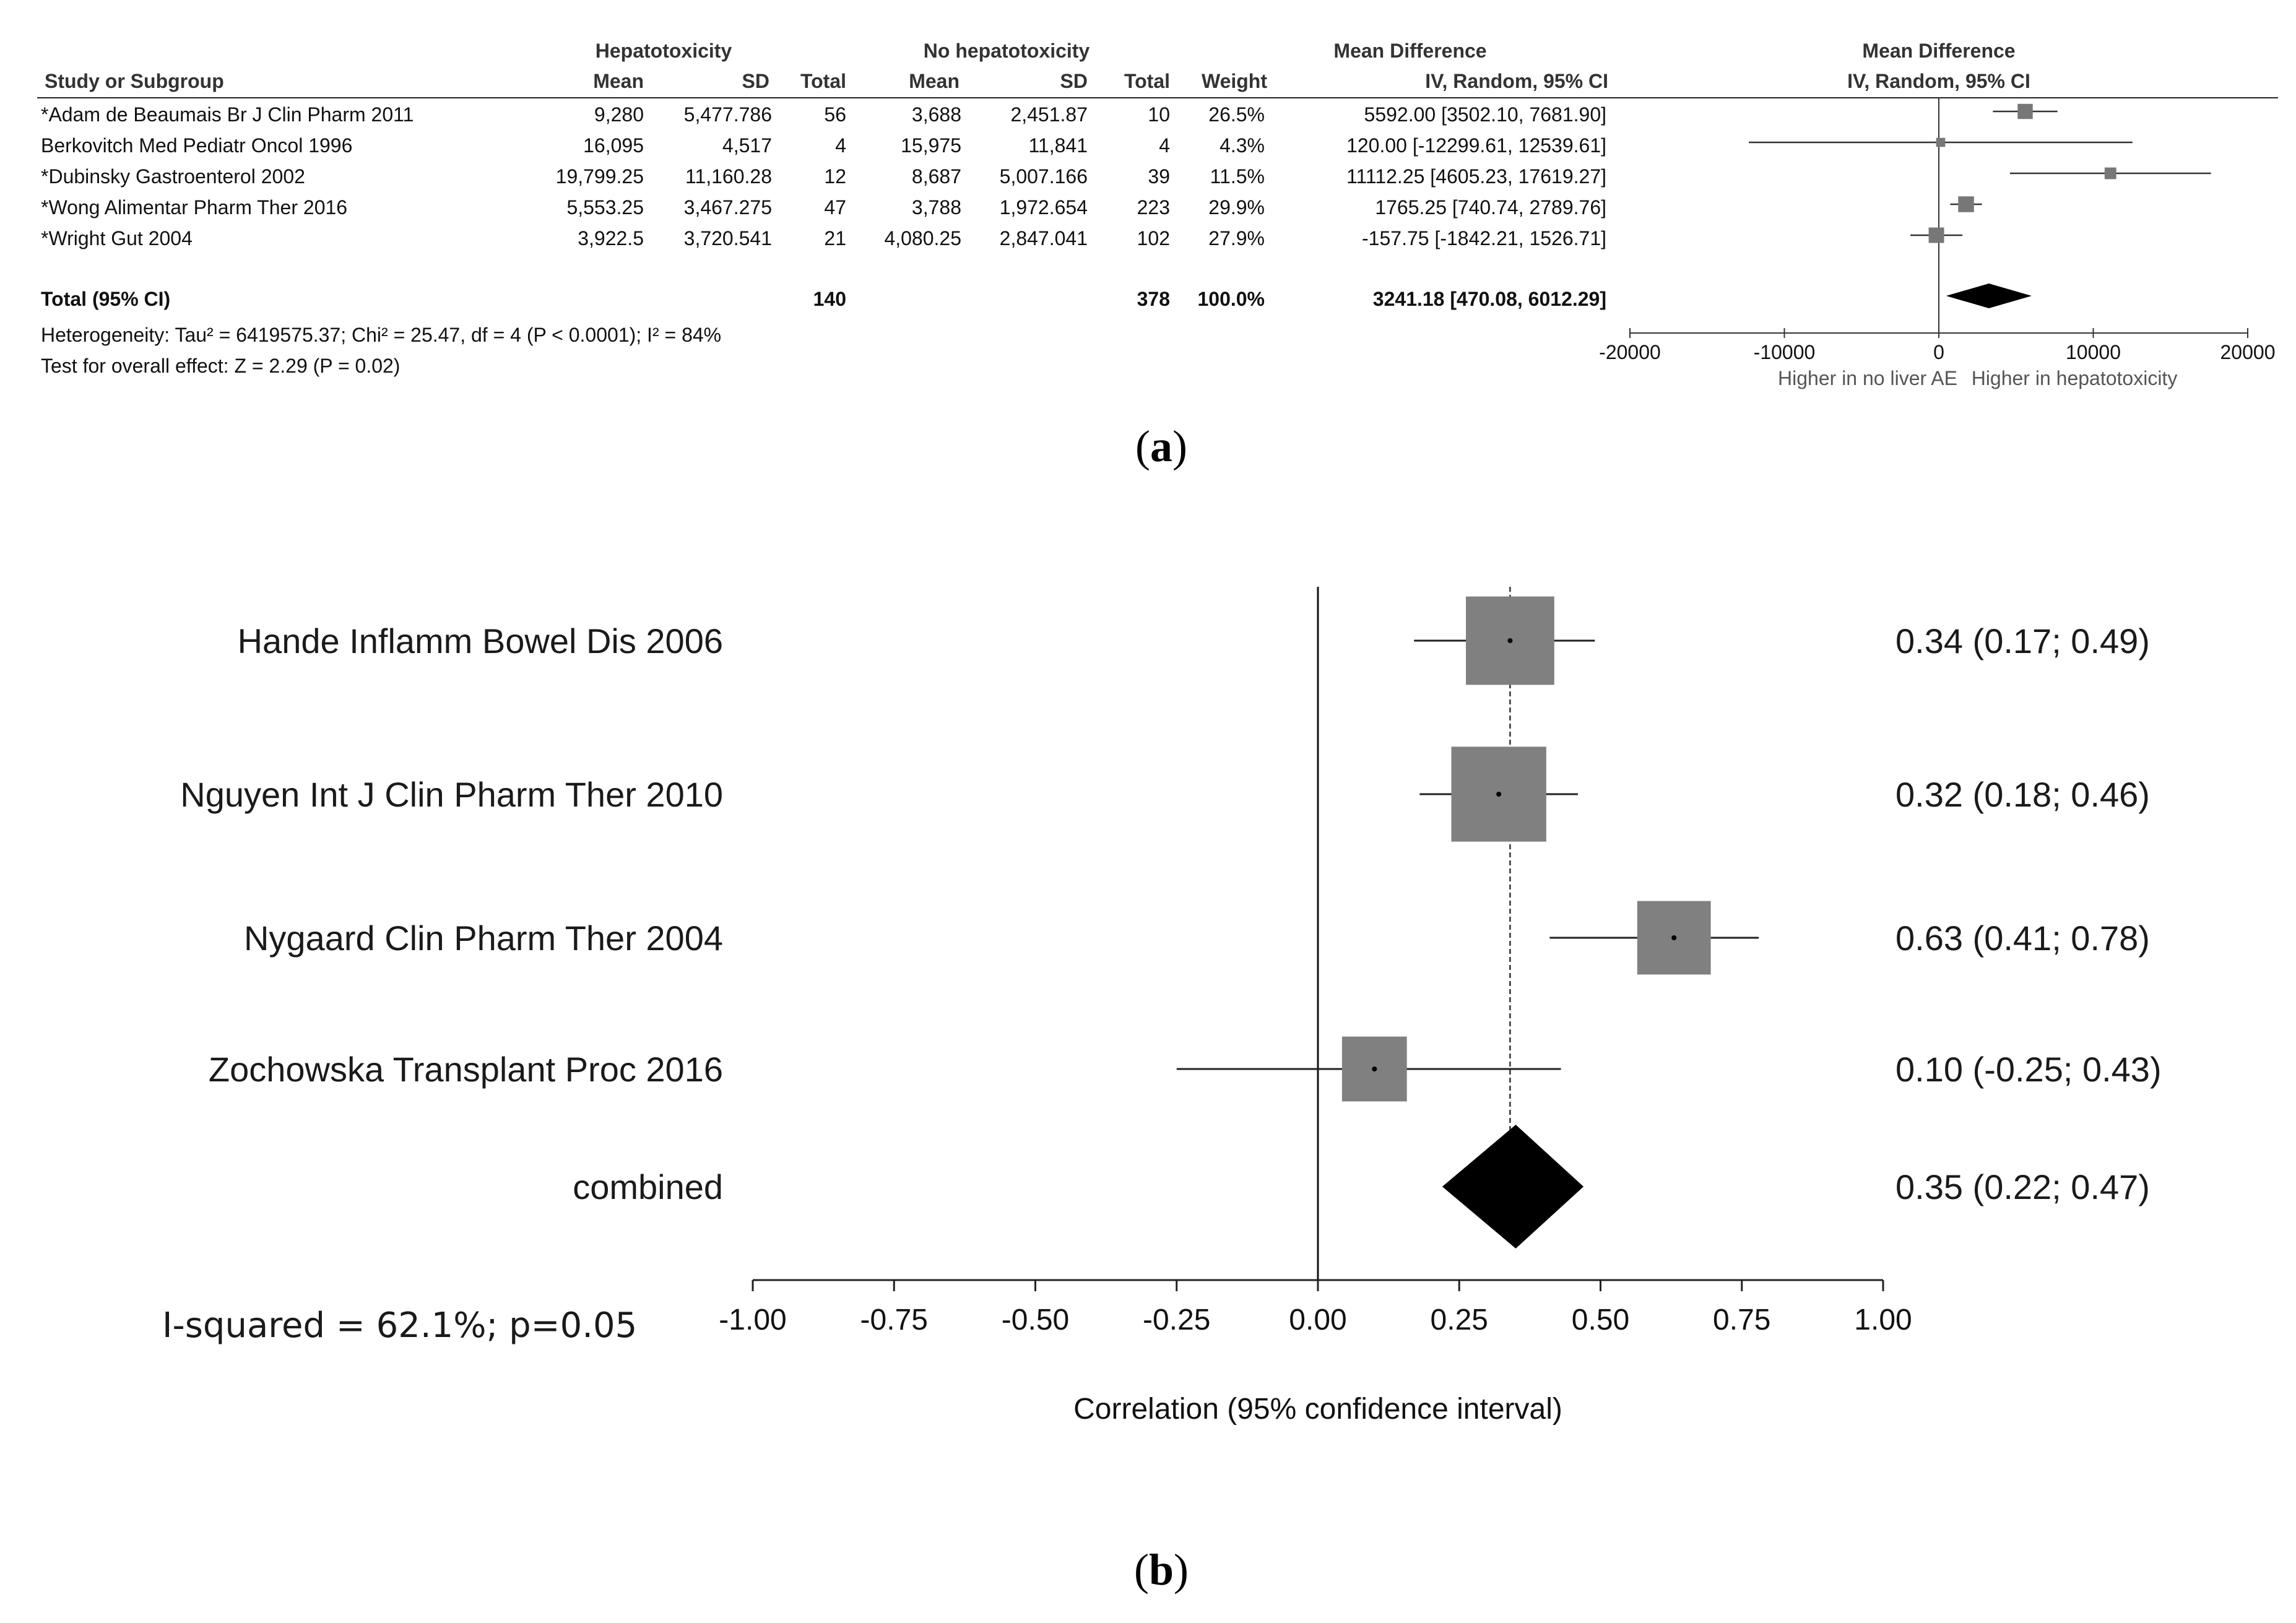  Describe the element at coordinates (1044, 238) in the screenshot. I see `row-sd-nohepato: 2,847.041` at that location.